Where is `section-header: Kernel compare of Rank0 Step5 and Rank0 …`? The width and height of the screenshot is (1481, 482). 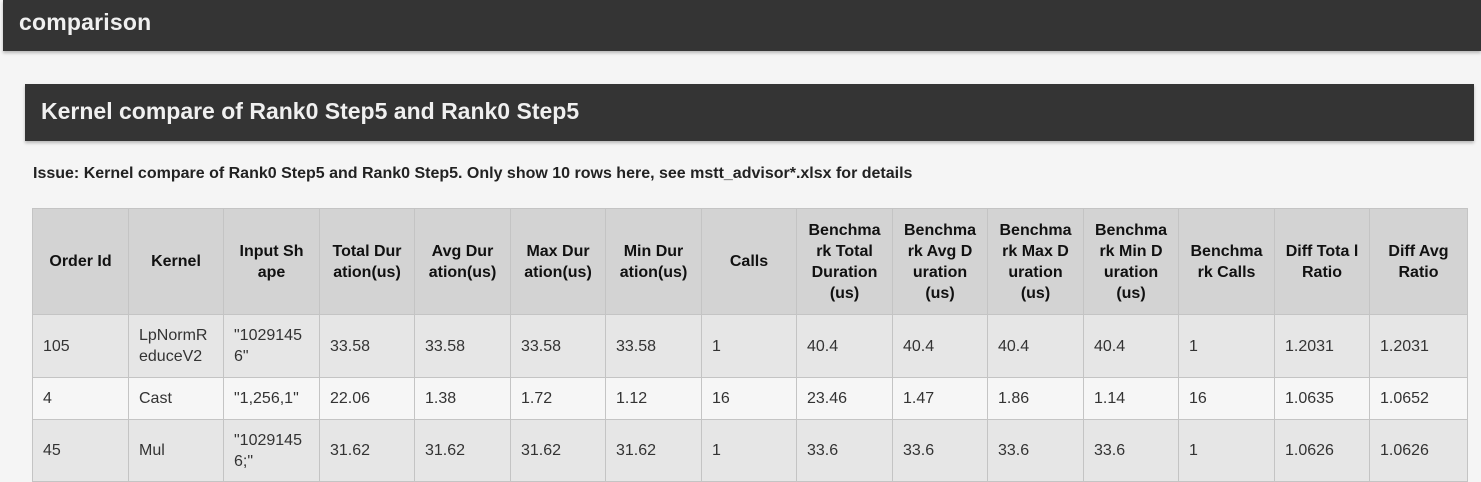 section-header: Kernel compare of Rank0 Step5 and Rank0 … is located at coordinates (749, 112).